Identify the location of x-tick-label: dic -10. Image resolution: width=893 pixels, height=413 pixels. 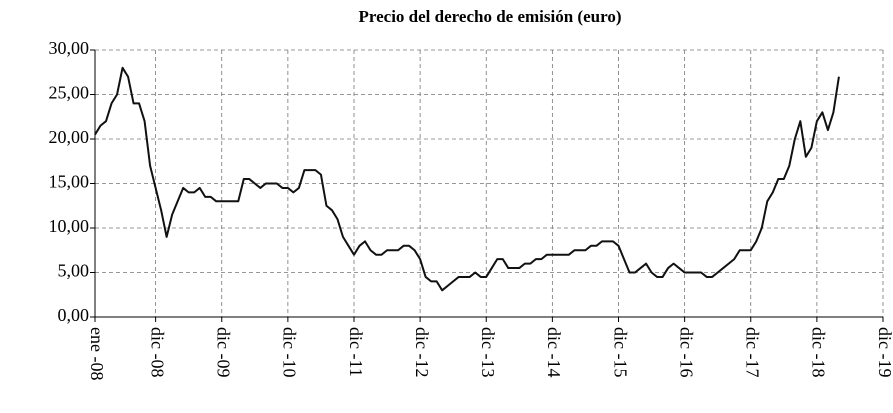
(290, 352).